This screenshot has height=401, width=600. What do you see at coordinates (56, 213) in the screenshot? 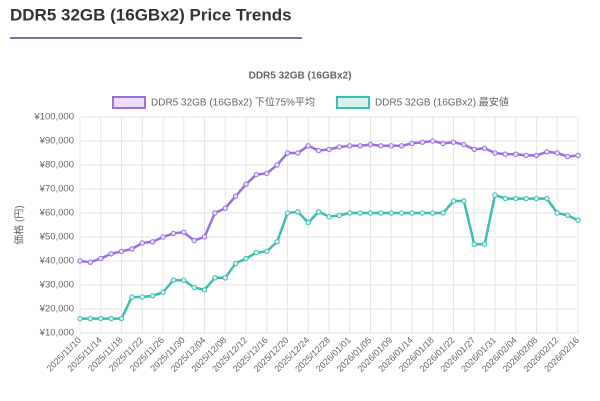
I see `y-tick-label: ¥60,000` at bounding box center [56, 213].